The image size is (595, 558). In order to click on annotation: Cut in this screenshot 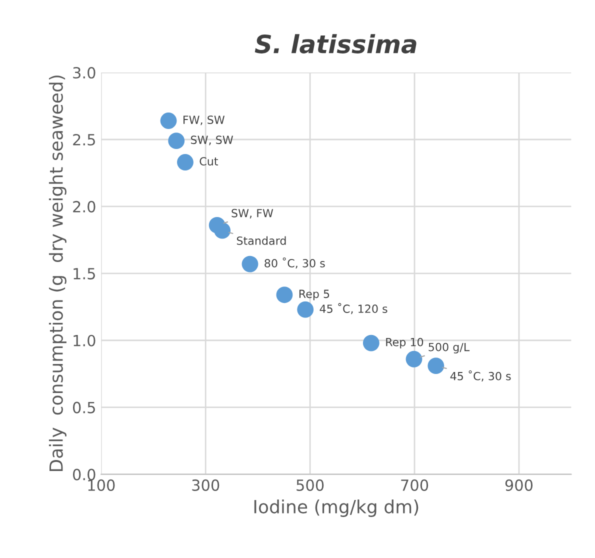, I will do `click(209, 161)`.